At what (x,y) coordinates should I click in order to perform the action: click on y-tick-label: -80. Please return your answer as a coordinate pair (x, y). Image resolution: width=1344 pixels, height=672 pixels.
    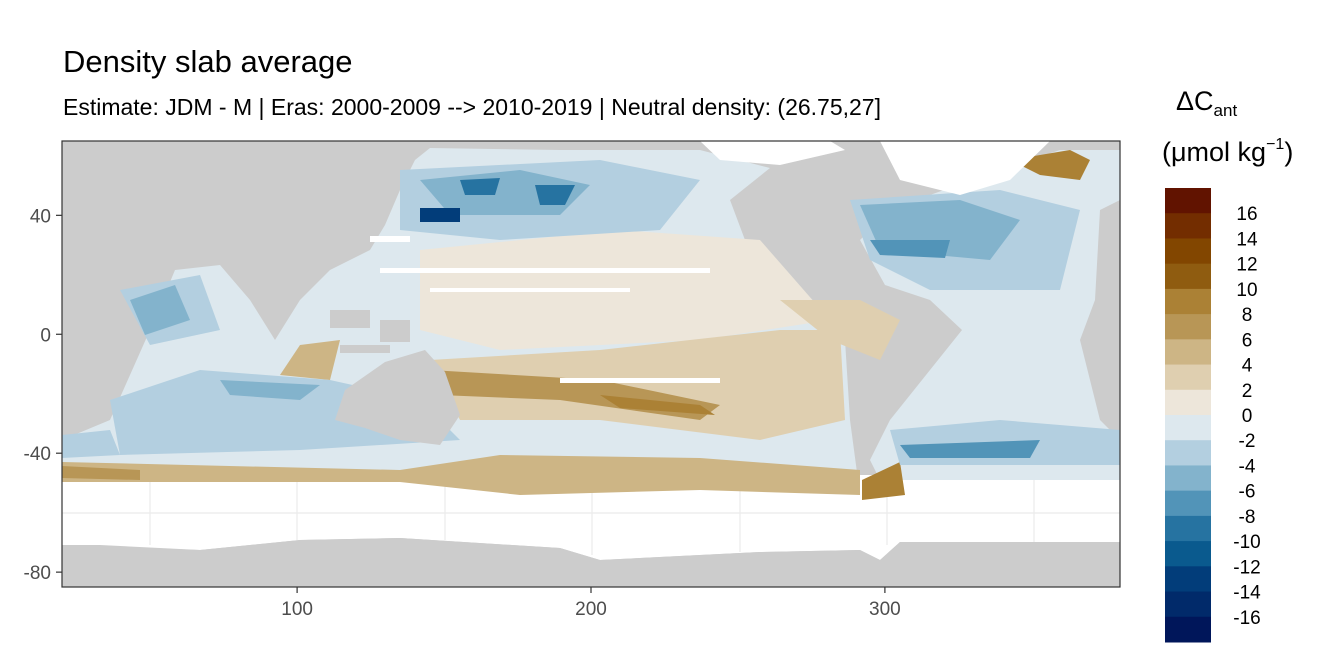
    Looking at the image, I should click on (37, 573).